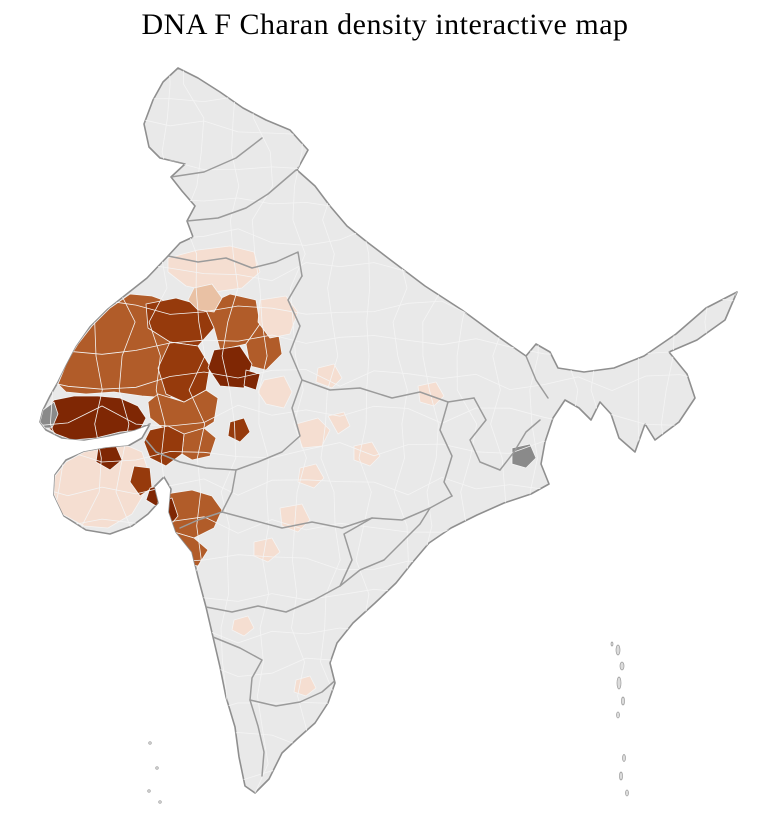  Describe the element at coordinates (154, 772) in the screenshot. I see `lakshadweep-islands` at that location.